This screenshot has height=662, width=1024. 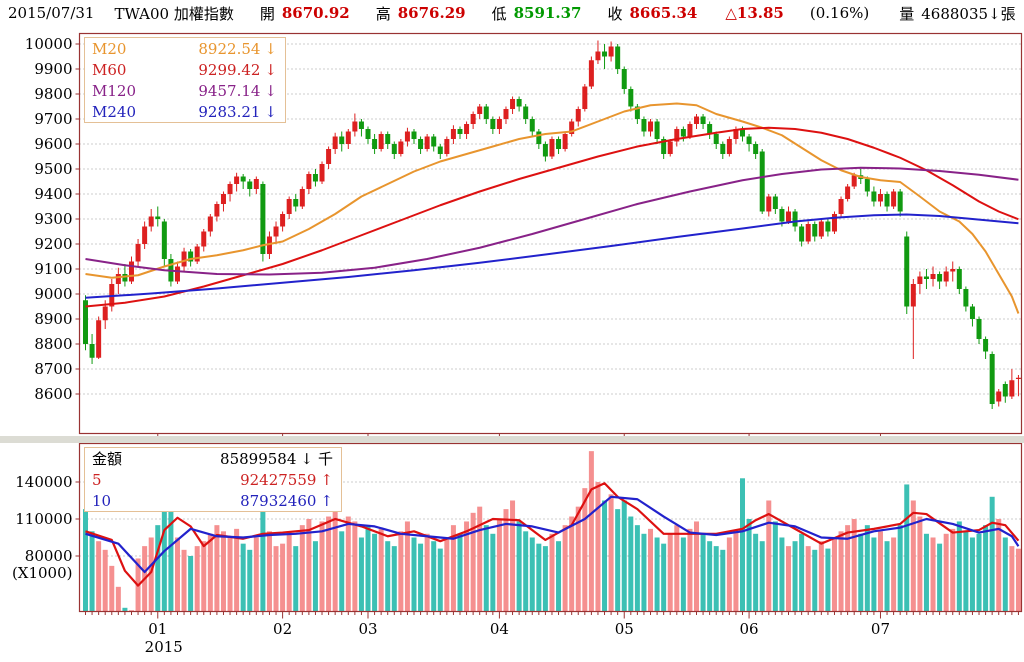 What do you see at coordinates (53, 294) in the screenshot?
I see `svg-text: 9000` at bounding box center [53, 294].